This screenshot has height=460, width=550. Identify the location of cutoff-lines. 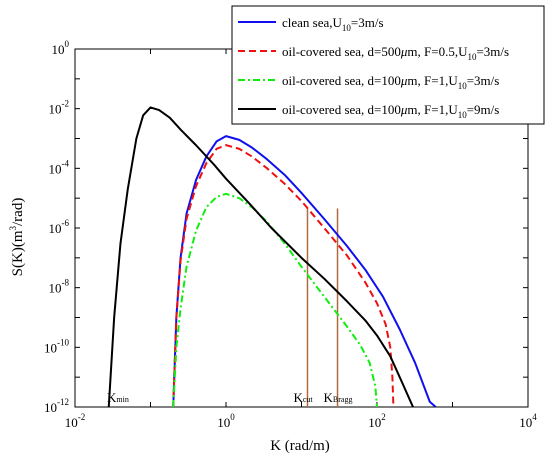
(322, 307).